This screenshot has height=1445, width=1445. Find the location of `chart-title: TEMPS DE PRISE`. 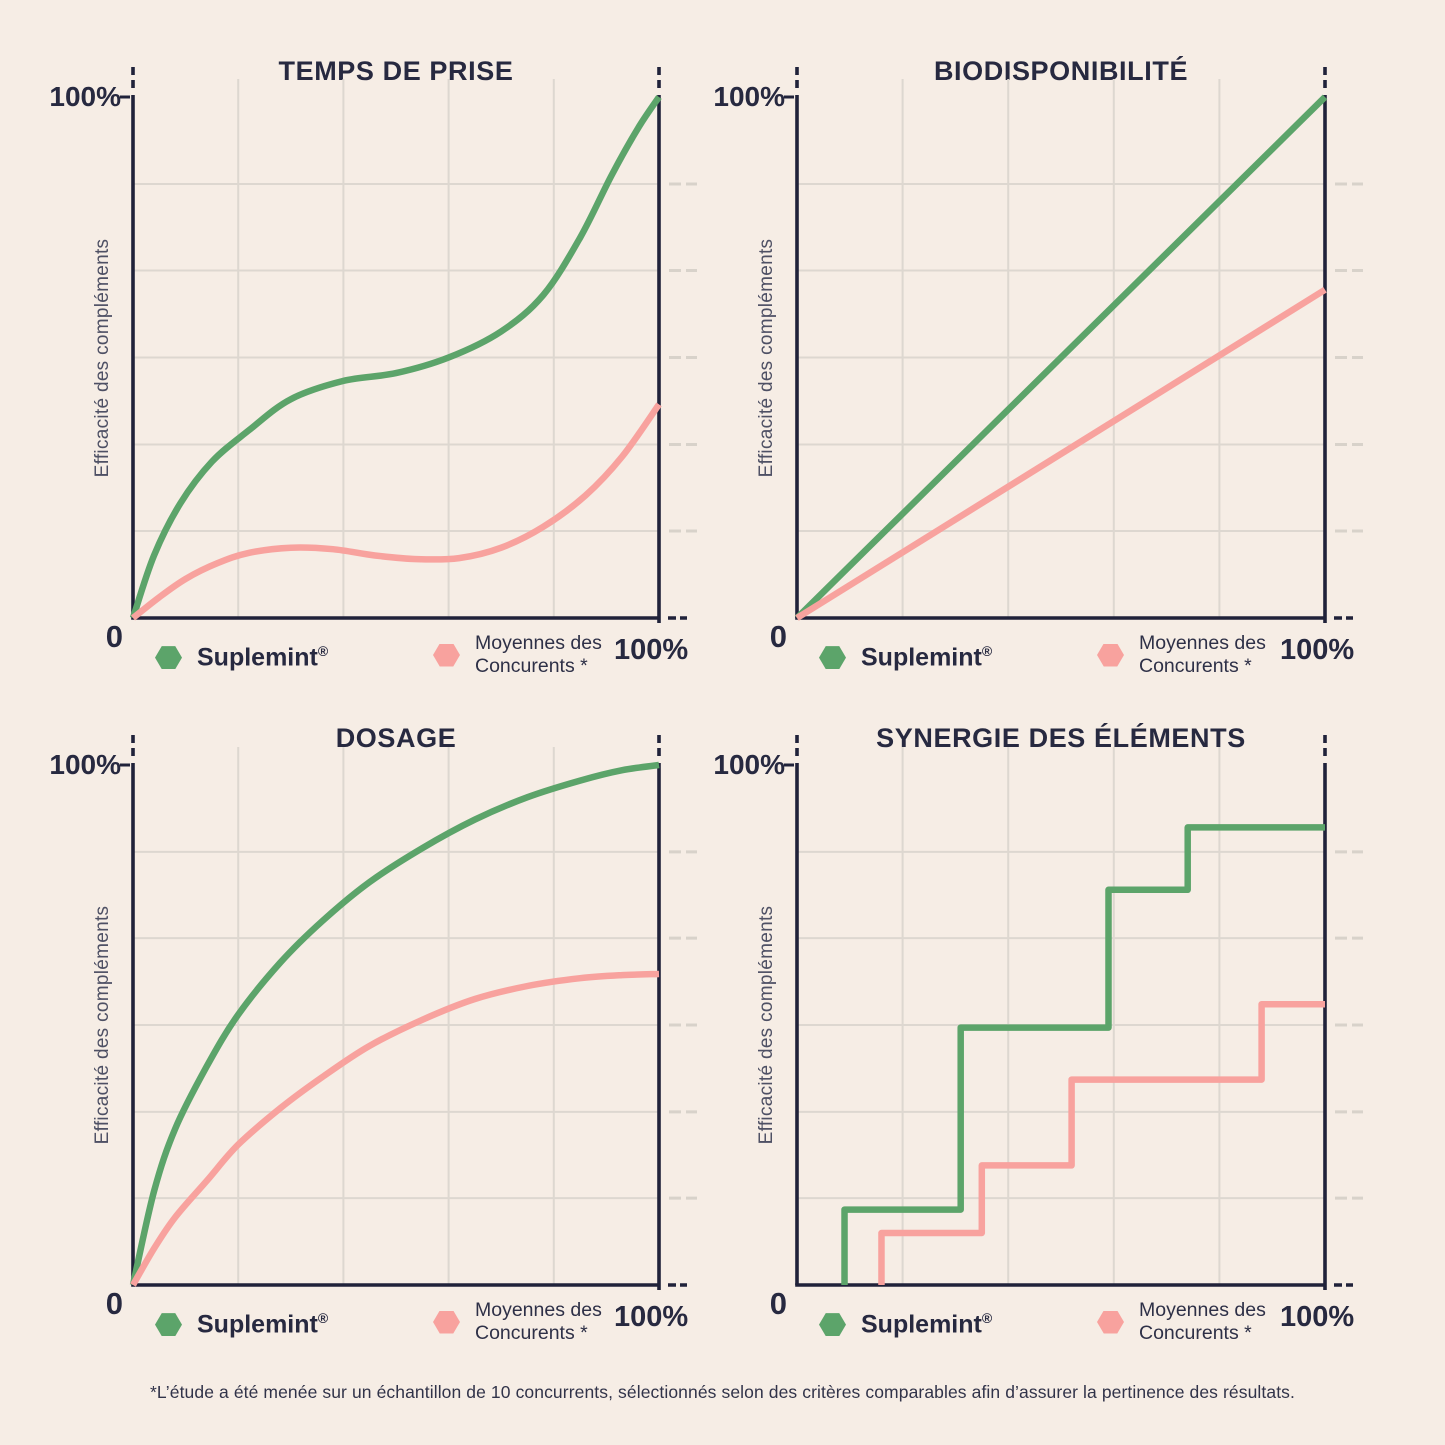

chart-title: TEMPS DE PRISE is located at coordinates (396, 71).